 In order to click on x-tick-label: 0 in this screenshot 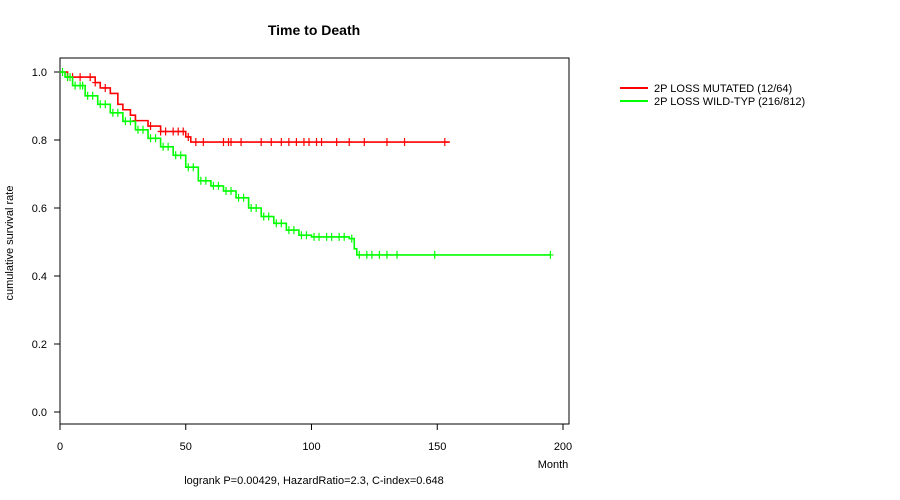, I will do `click(60, 447)`.